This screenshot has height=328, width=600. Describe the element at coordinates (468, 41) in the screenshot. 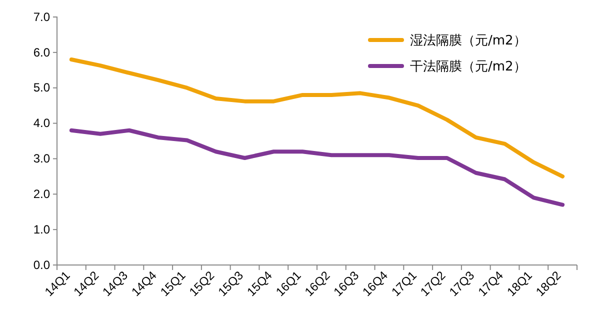

I see `legend-label: 湿法隔膜（元/m2）` at that location.